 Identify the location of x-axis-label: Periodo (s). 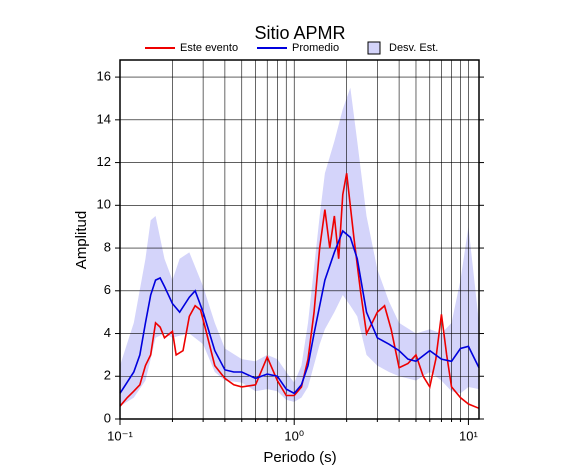
(299, 457).